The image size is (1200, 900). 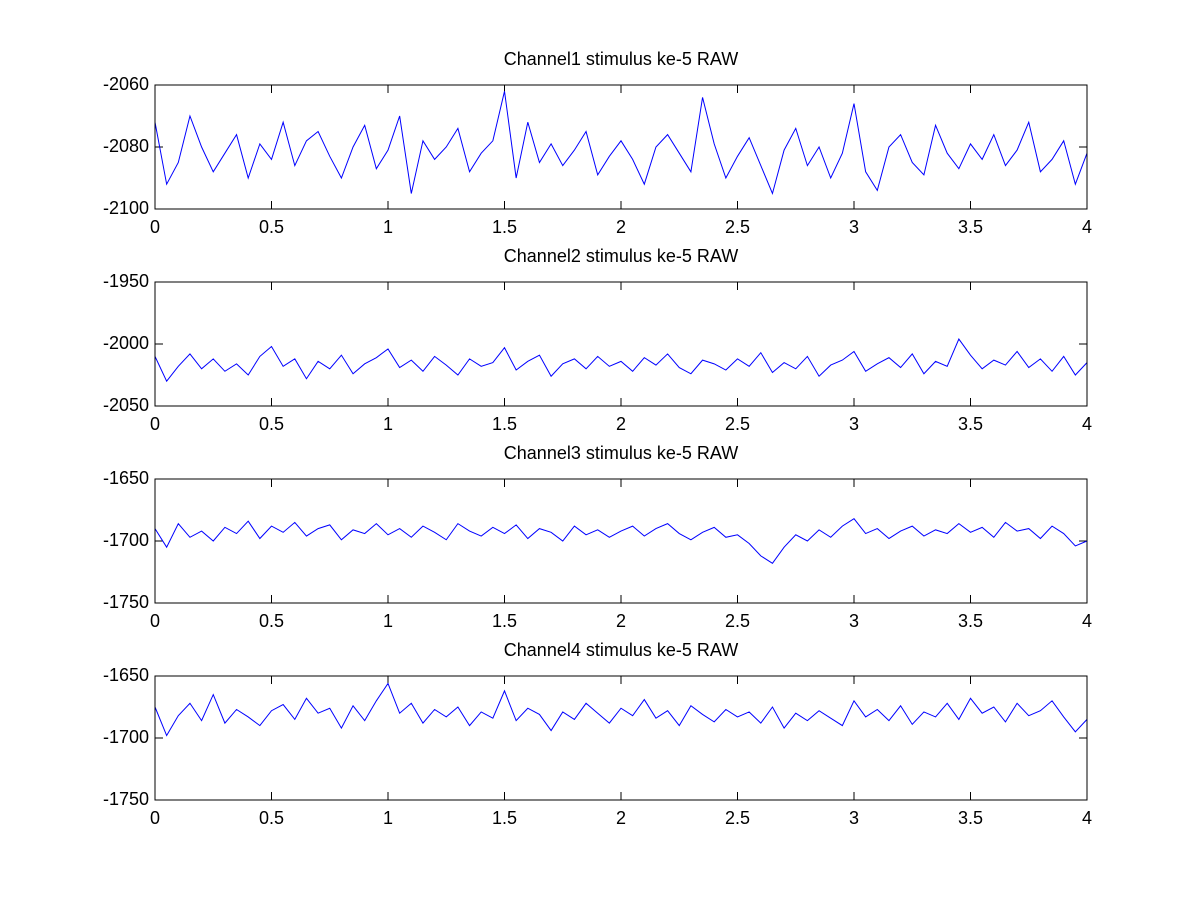 What do you see at coordinates (126, 405) in the screenshot?
I see `y-tick-label: -2050` at bounding box center [126, 405].